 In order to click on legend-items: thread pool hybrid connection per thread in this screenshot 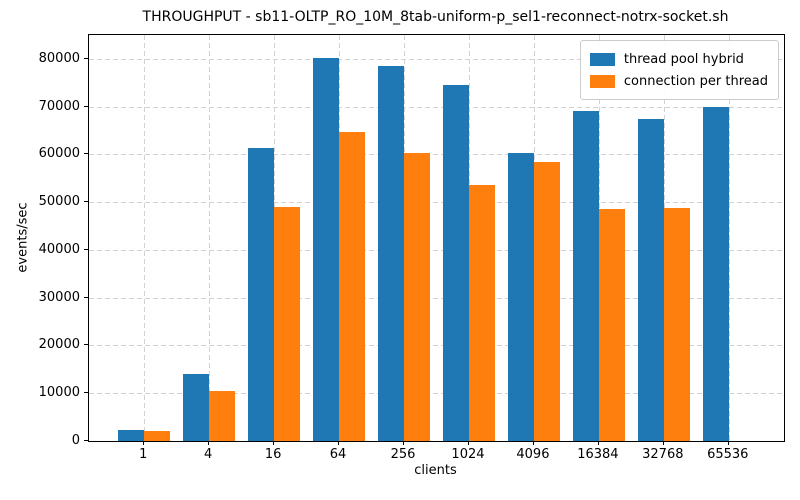, I will do `click(678, 70)`.